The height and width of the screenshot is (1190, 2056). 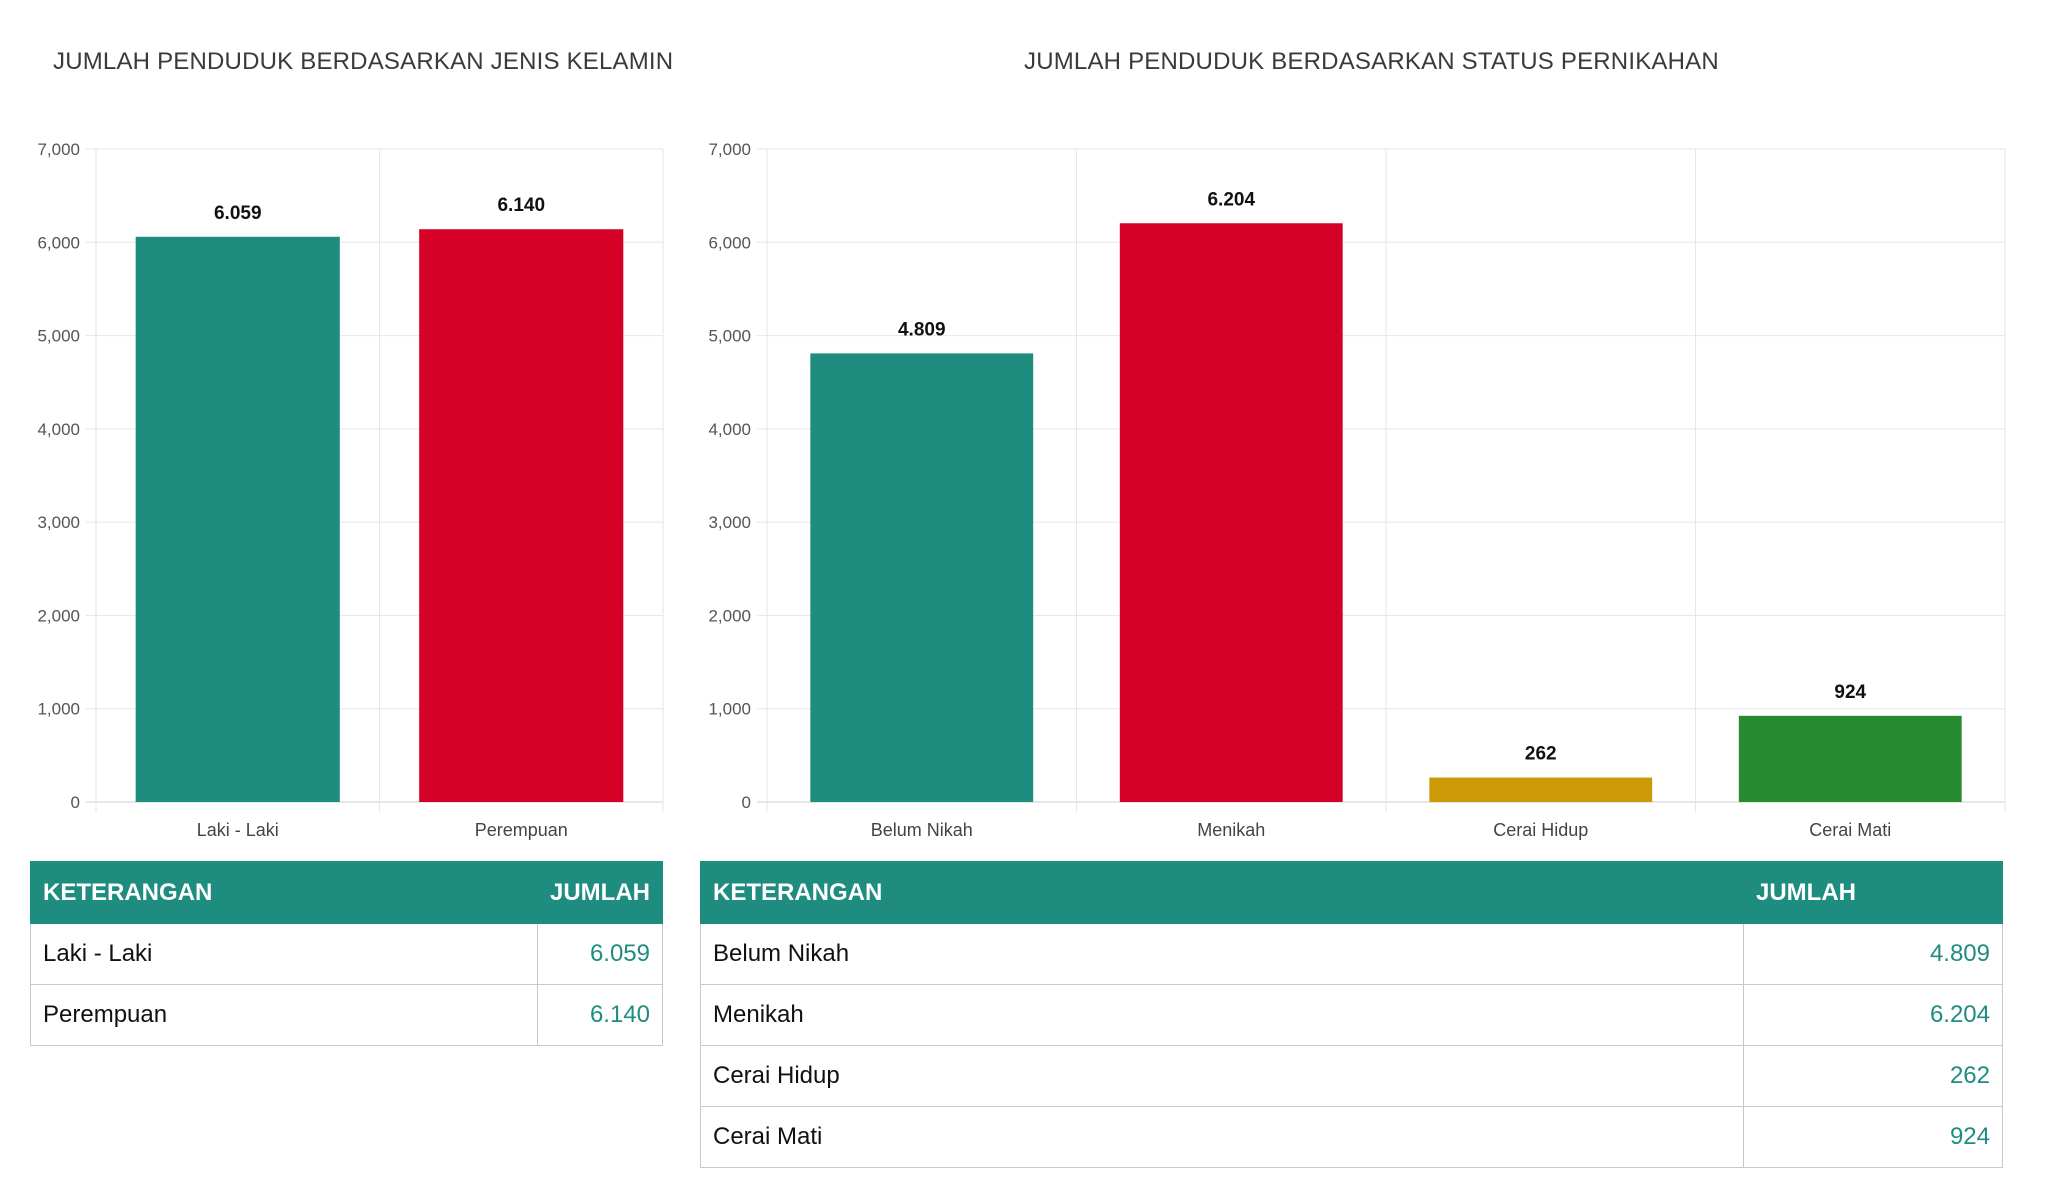 I want to click on x-category-label: Cerai Mati, so click(x=1850, y=830).